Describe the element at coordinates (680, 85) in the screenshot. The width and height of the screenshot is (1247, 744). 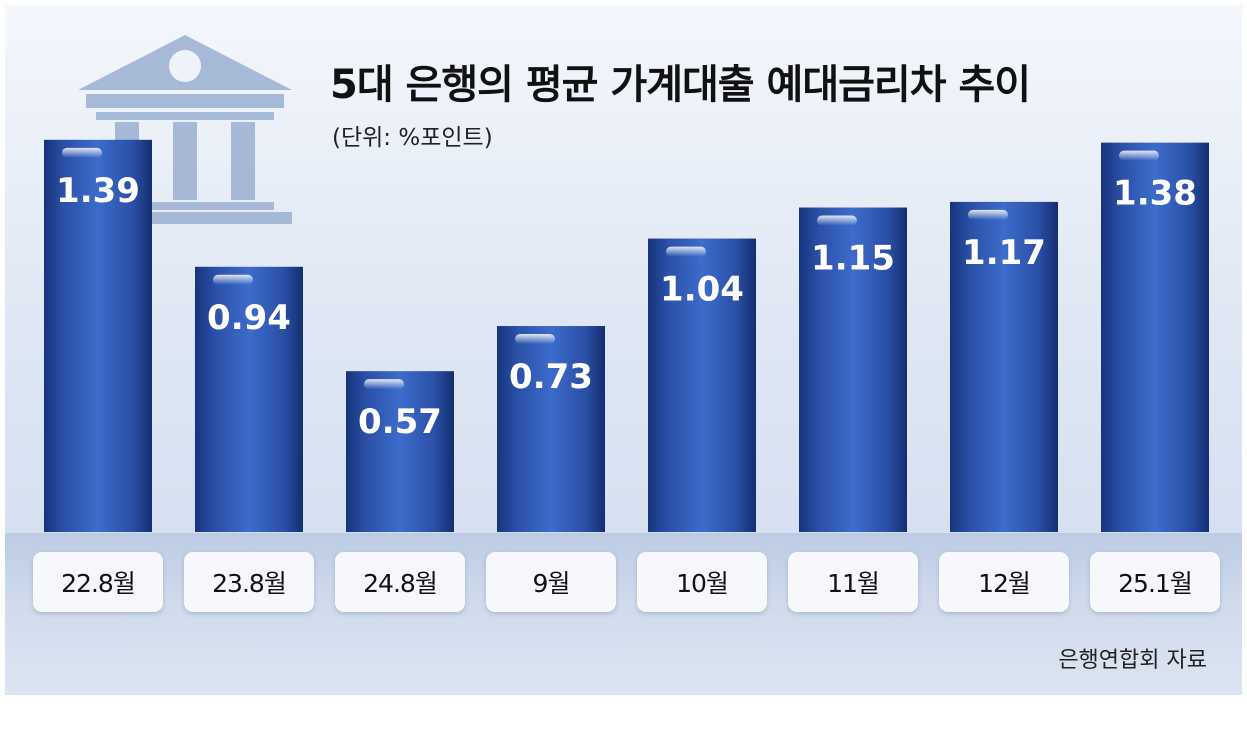
I see `chart-title: 5대 은행의 평균 가계대출 예대금리차 추이` at that location.